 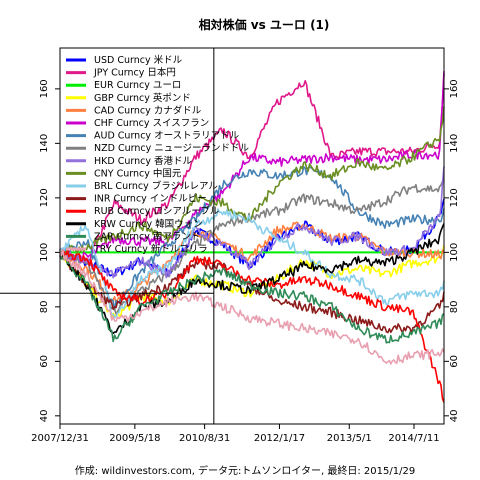 What do you see at coordinates (44, 415) in the screenshot?
I see `y-tick-label-left: 40` at bounding box center [44, 415].